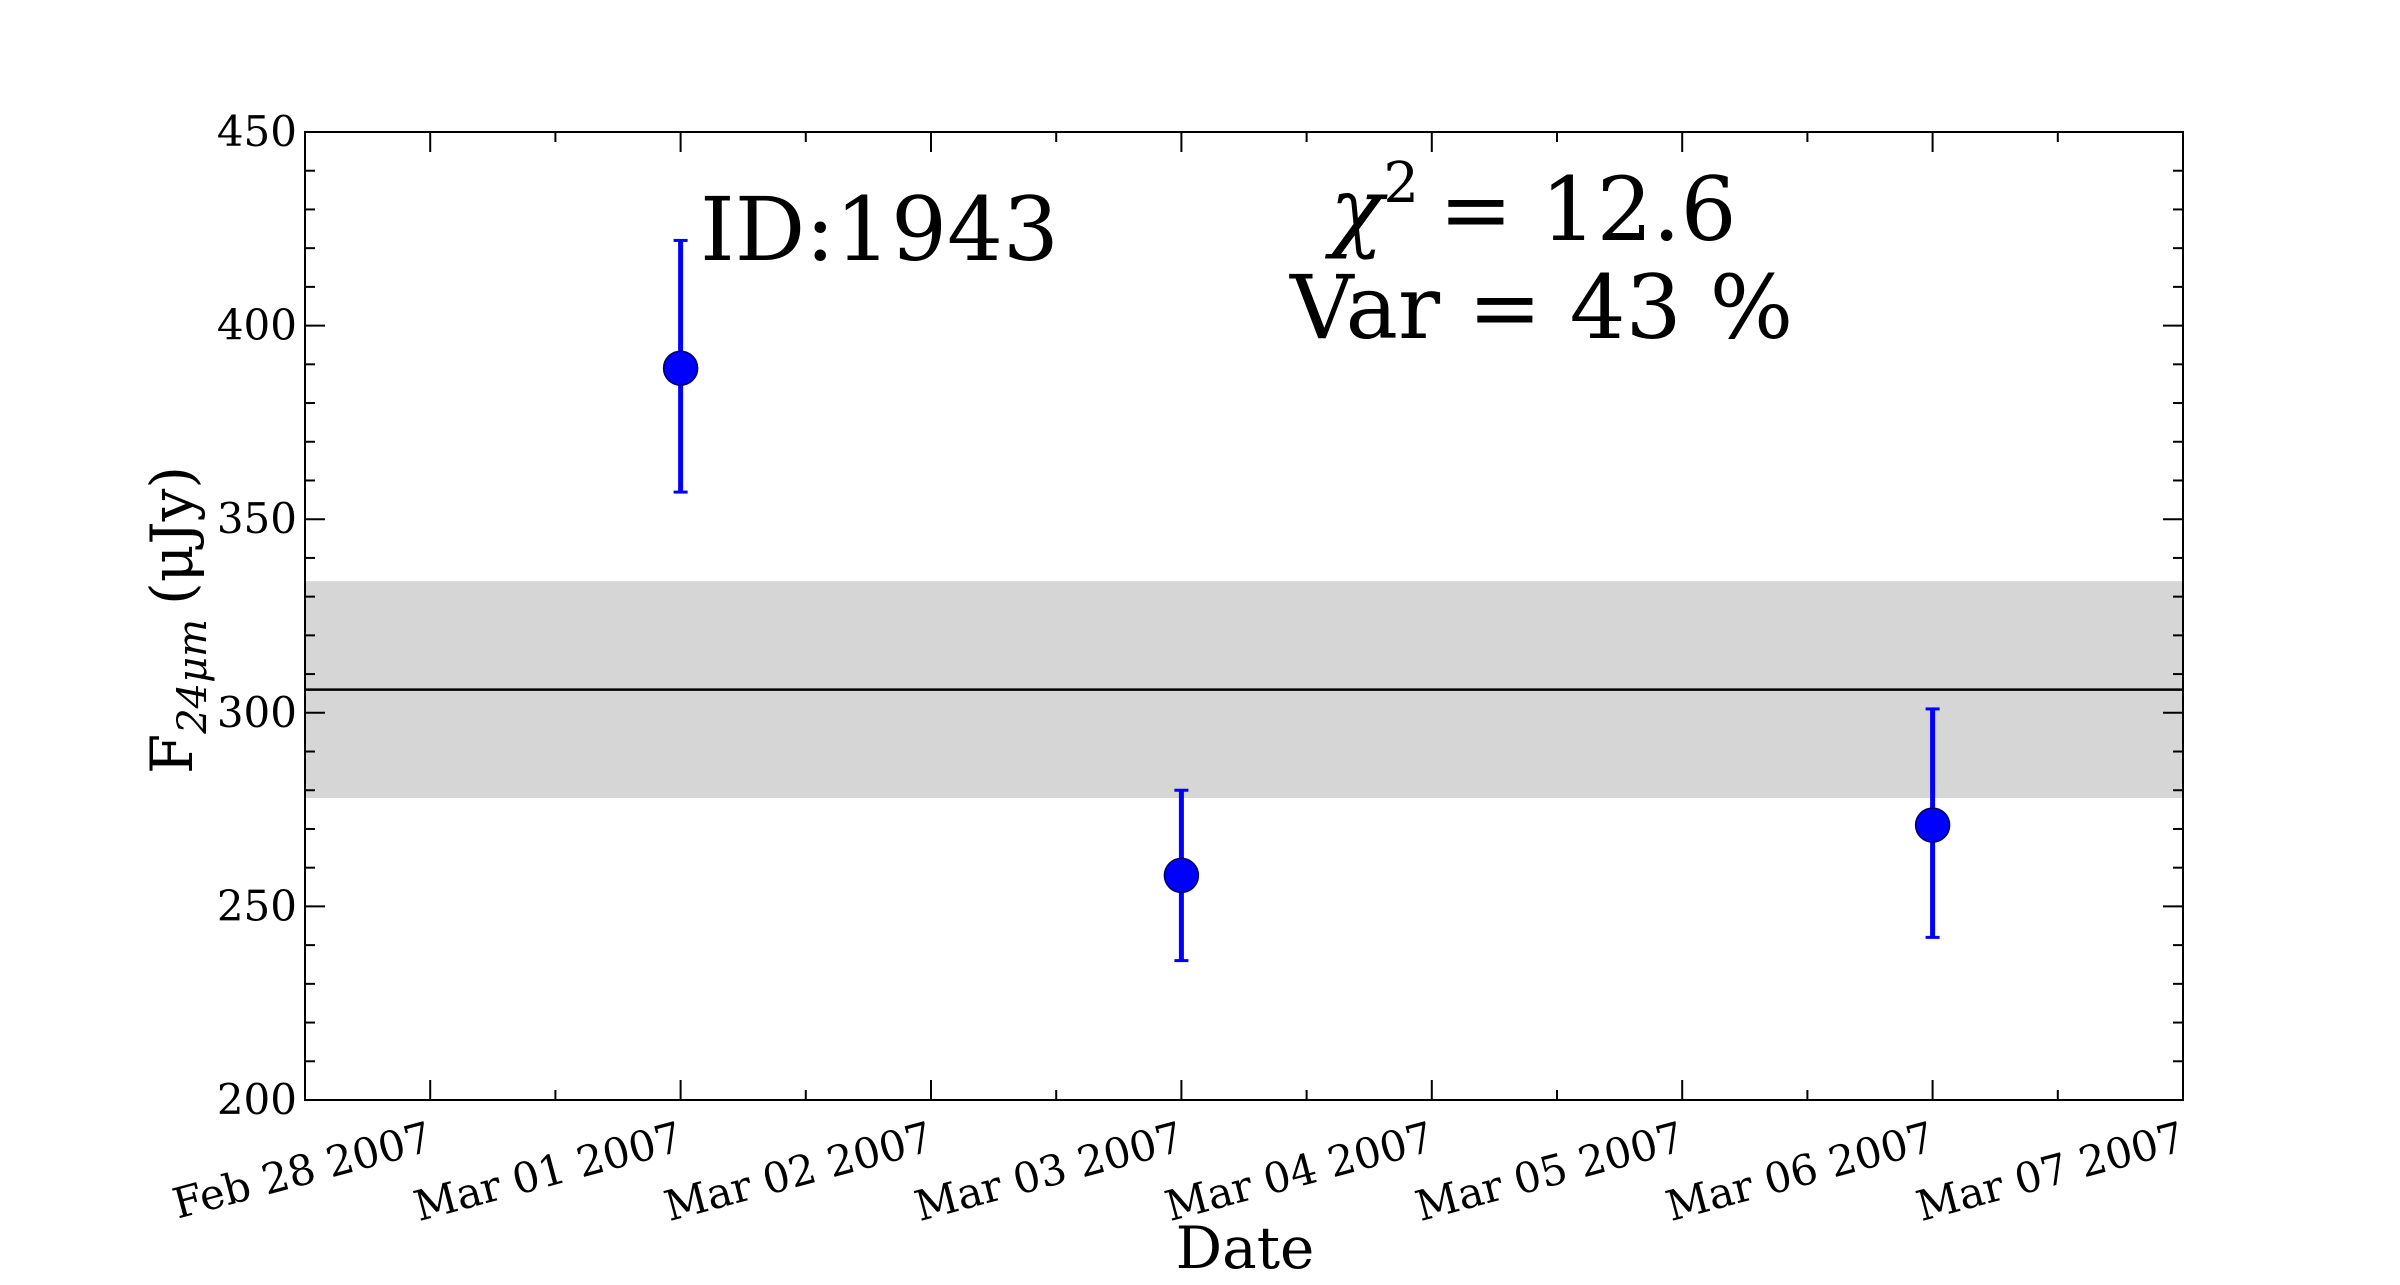  What do you see at coordinates (257, 1099) in the screenshot?
I see `y-tick-label: 200` at bounding box center [257, 1099].